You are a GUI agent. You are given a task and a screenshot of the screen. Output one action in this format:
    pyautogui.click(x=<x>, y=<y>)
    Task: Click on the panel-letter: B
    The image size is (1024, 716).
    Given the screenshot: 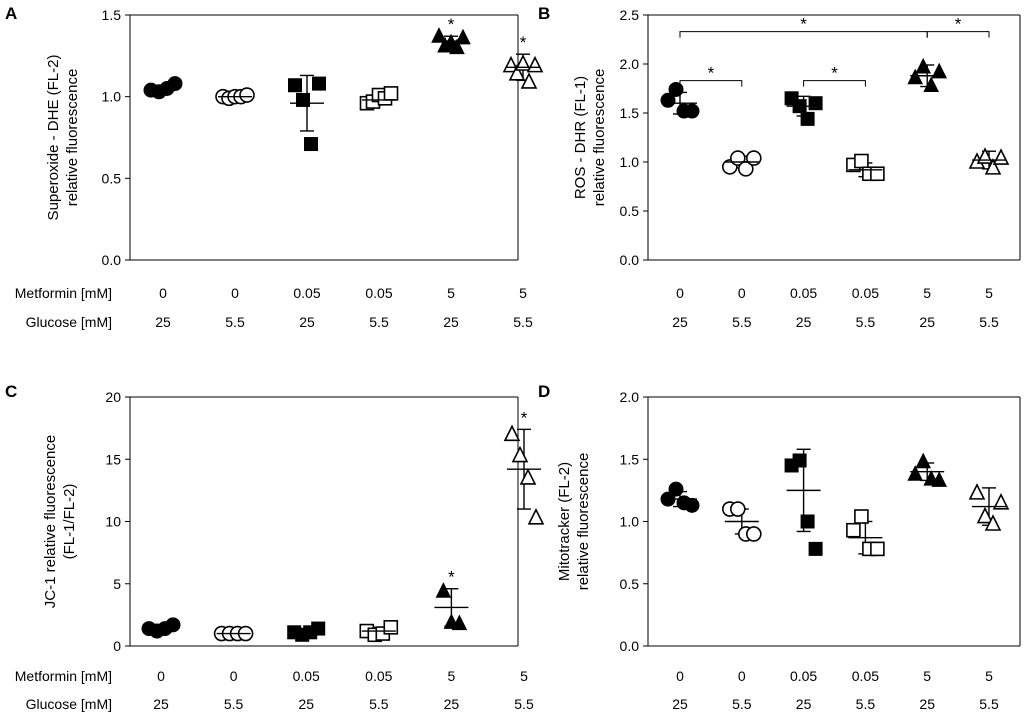 What is the action you would take?
    pyautogui.click(x=544, y=13)
    